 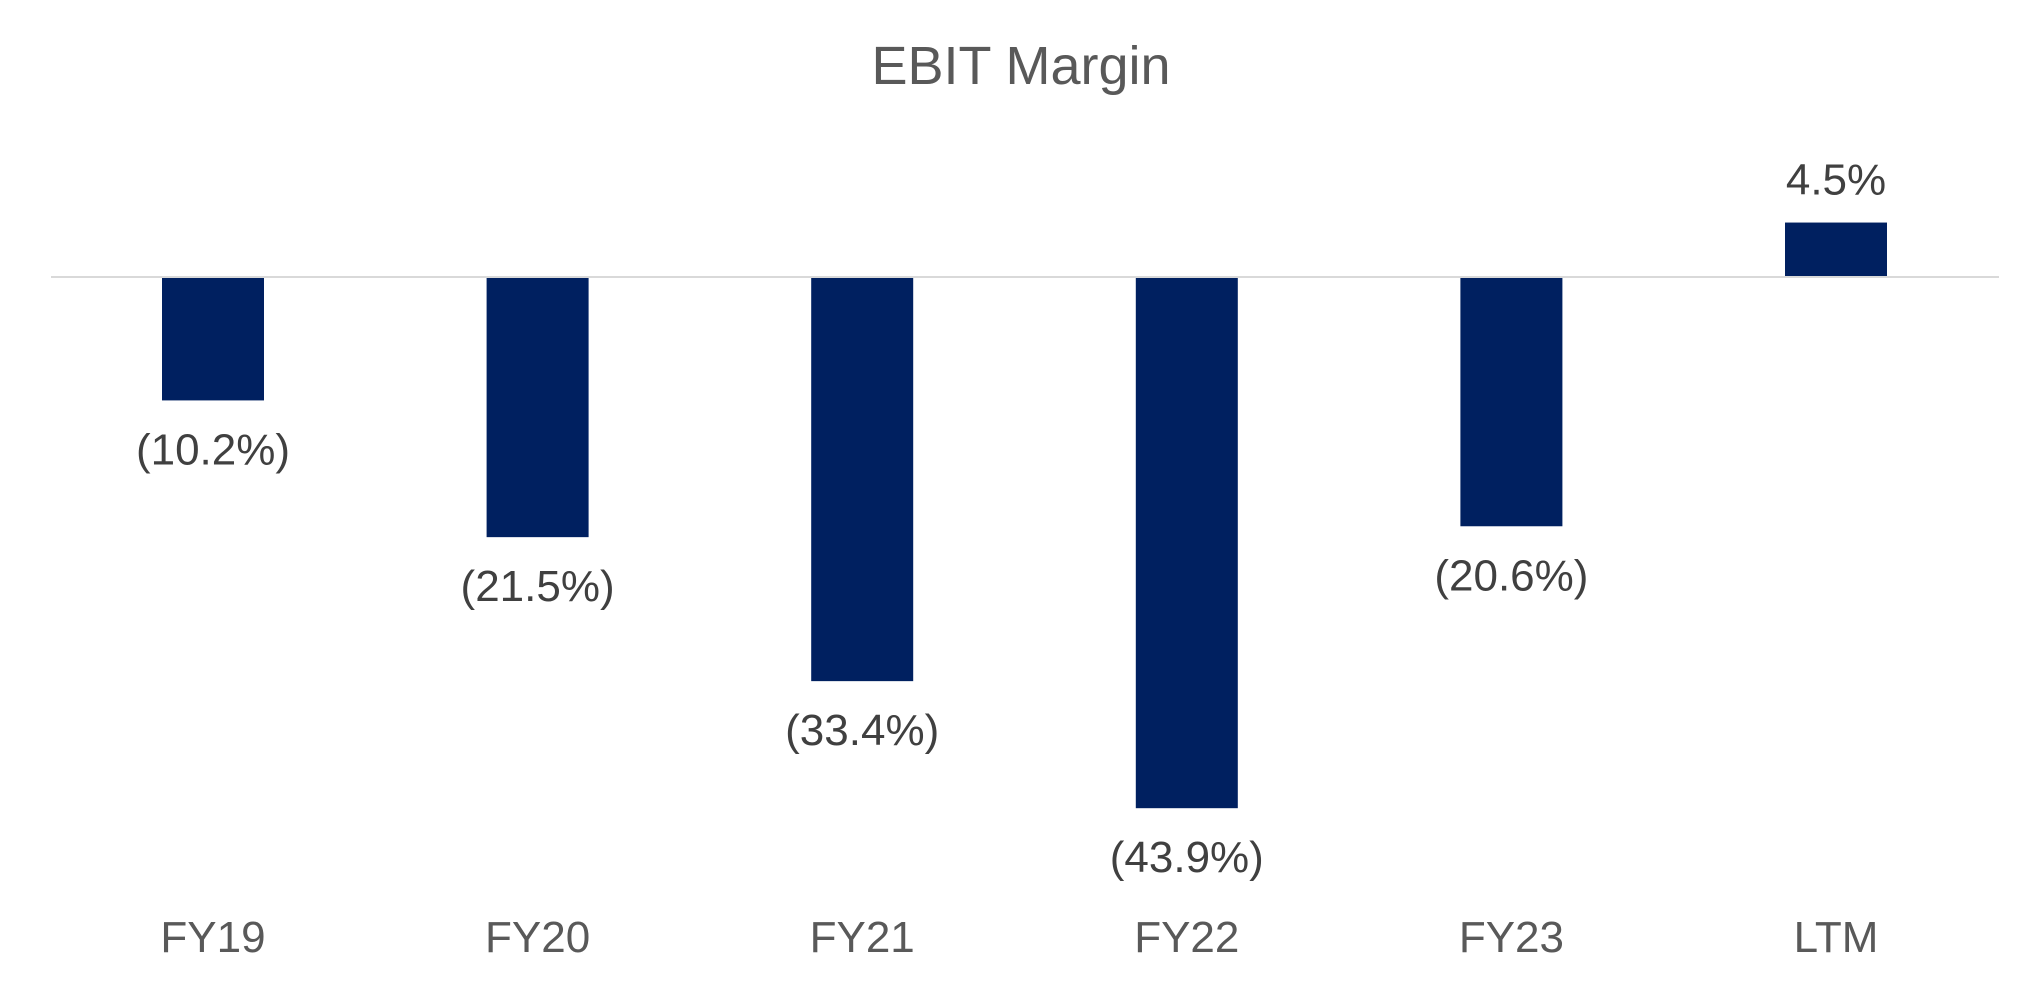 I want to click on tick-label-fy21: FY21, so click(x=862, y=937).